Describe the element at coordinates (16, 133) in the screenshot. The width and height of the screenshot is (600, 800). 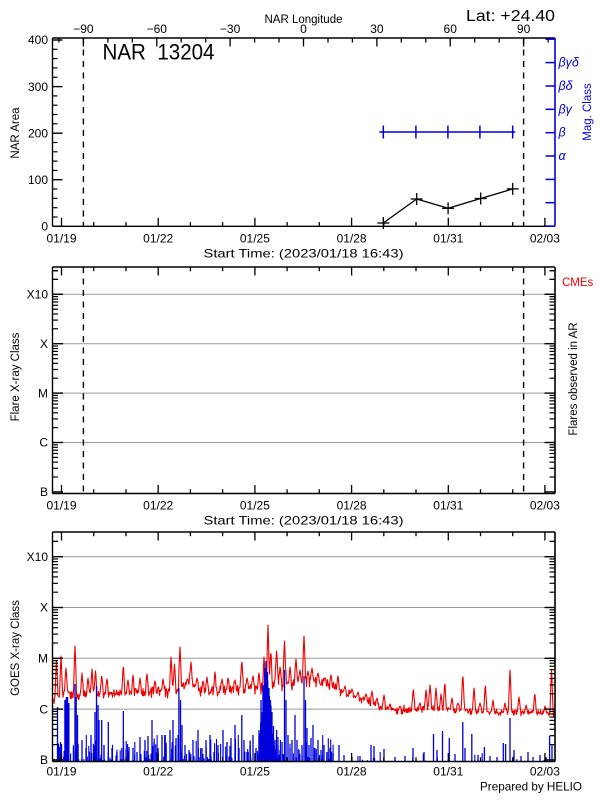
I see `svg-text: NAR Area` at that location.